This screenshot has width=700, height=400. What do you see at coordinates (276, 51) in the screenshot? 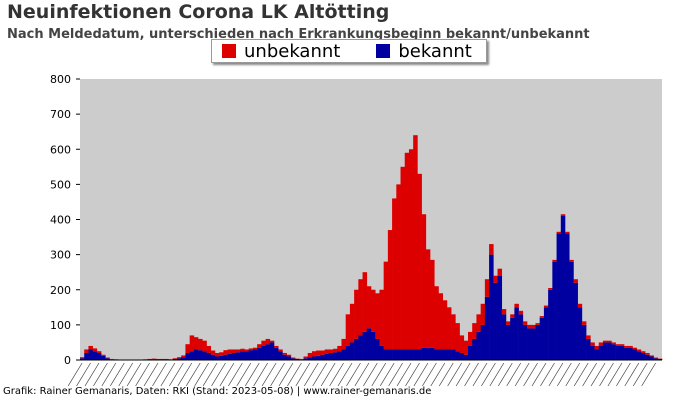
I see `legend-item-unbekannt: unbekannt` at bounding box center [276, 51].